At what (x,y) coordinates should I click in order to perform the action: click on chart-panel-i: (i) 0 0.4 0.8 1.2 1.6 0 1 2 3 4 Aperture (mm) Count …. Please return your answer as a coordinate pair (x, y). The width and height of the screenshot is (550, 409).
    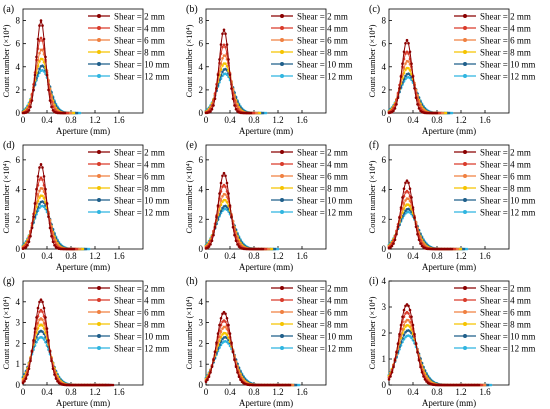
    Looking at the image, I should click on (451, 342).